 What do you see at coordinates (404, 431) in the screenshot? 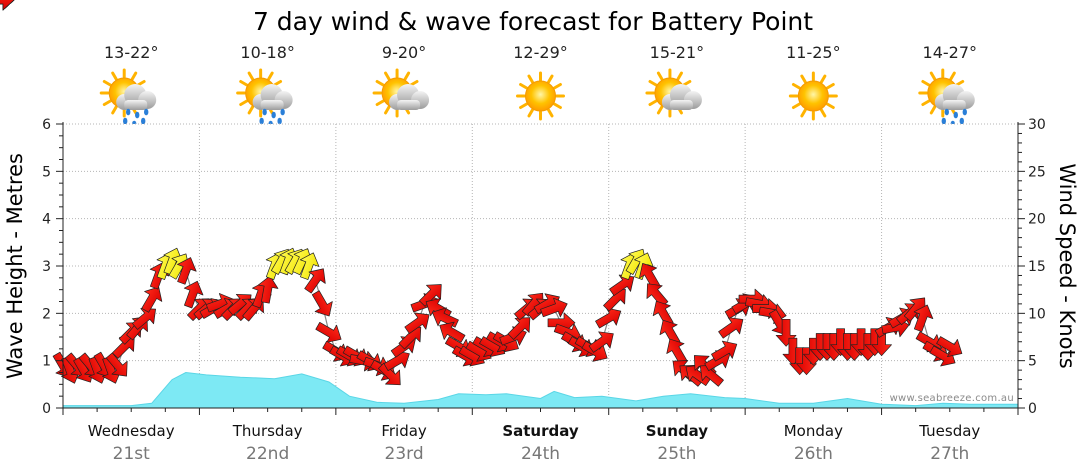
I see `day-name-label: Friday` at bounding box center [404, 431].